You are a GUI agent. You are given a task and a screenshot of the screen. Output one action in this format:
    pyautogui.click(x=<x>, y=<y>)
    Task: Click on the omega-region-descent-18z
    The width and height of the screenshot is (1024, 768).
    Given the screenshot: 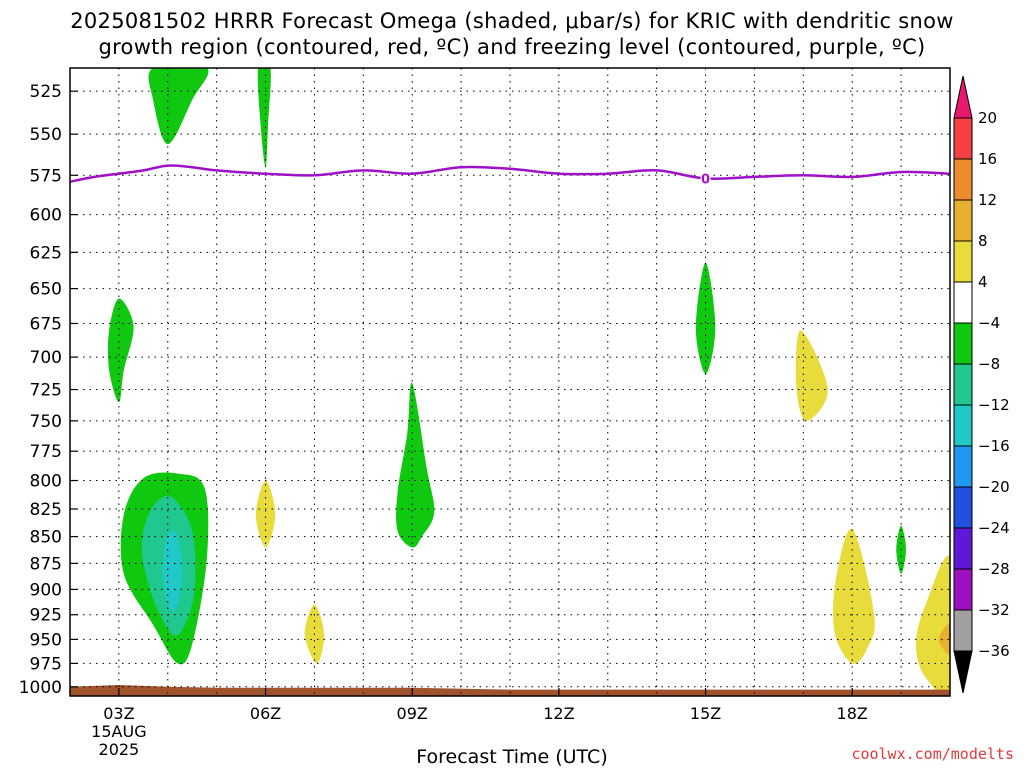 What is the action you would take?
    pyautogui.click(x=854, y=596)
    